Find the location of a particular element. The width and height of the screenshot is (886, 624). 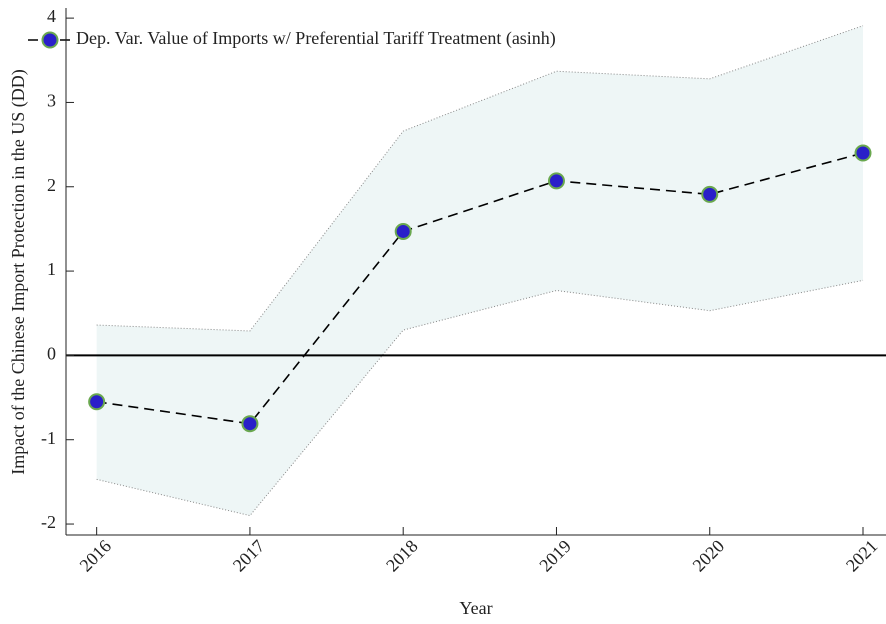

x-tick-label: 2019 is located at coordinates (555, 556).